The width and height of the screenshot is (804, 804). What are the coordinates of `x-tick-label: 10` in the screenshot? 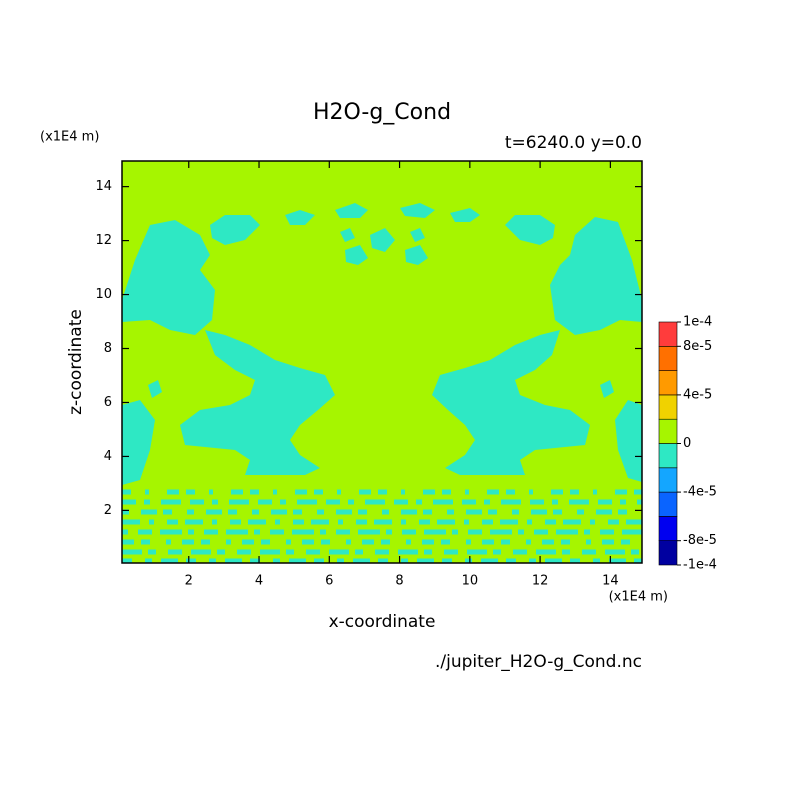 It's located at (470, 581).